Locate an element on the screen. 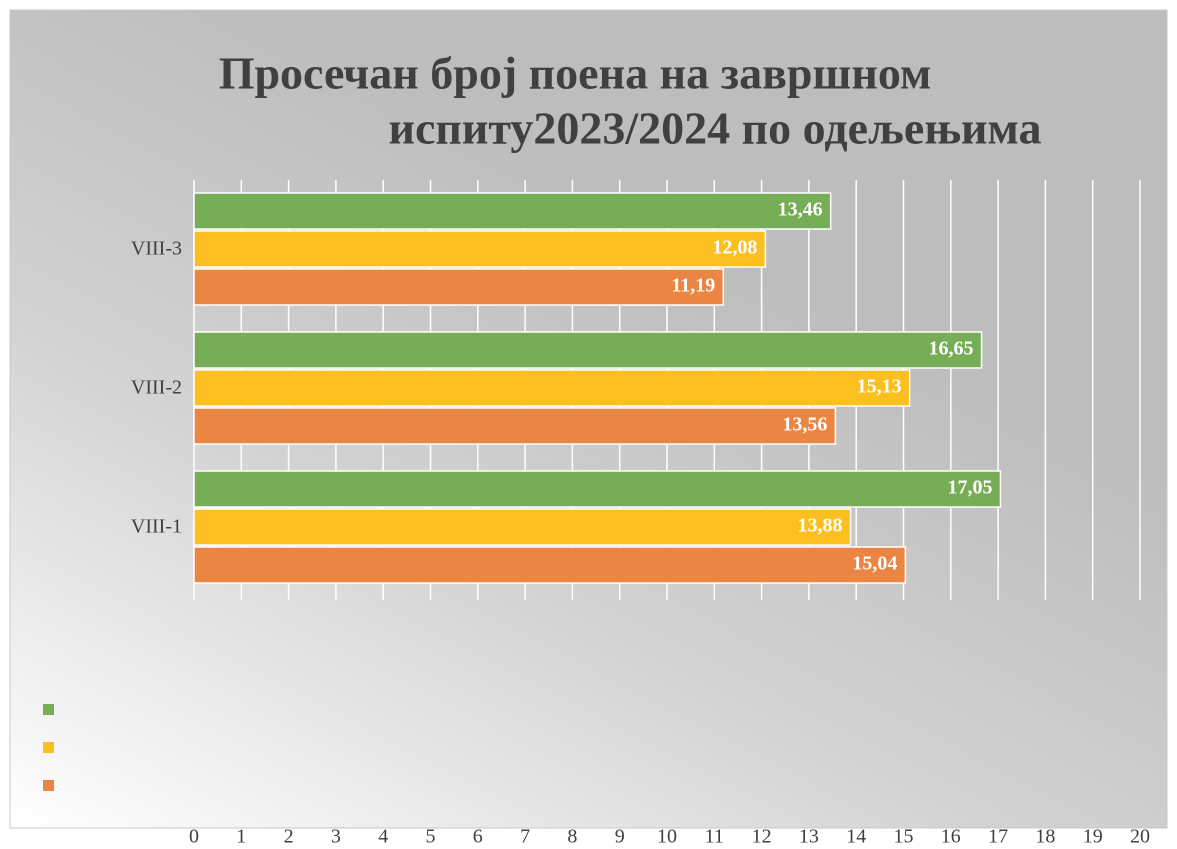 This screenshot has height=849, width=1177. x-tick-label: 17 is located at coordinates (998, 837).